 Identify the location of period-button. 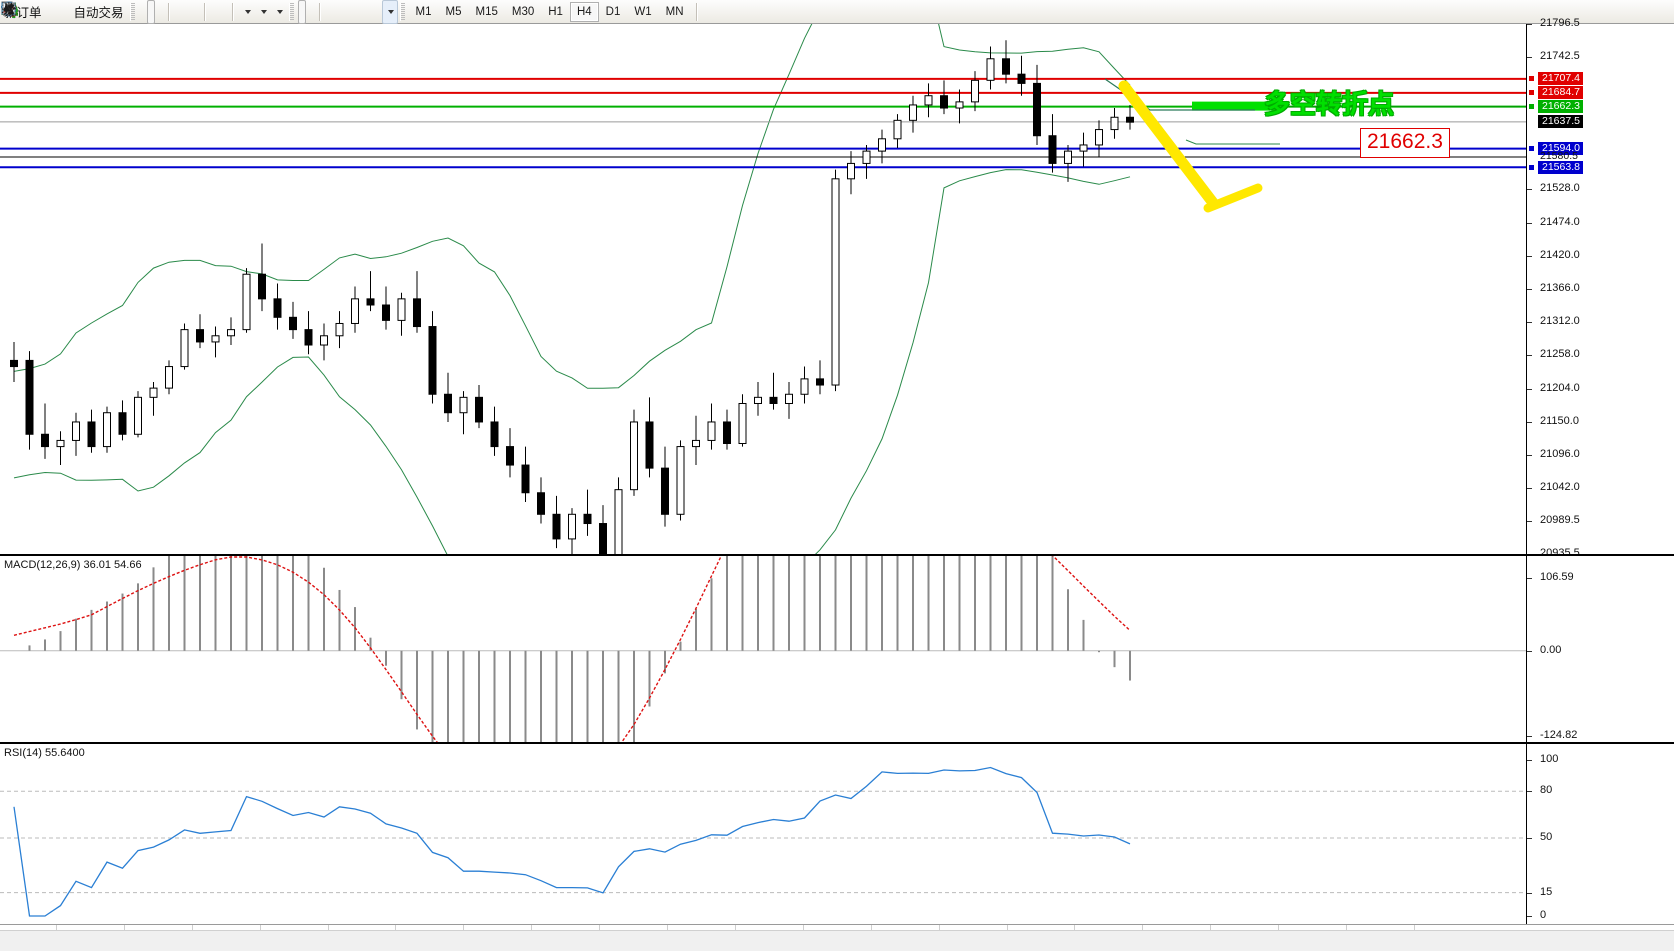
(136, 12).